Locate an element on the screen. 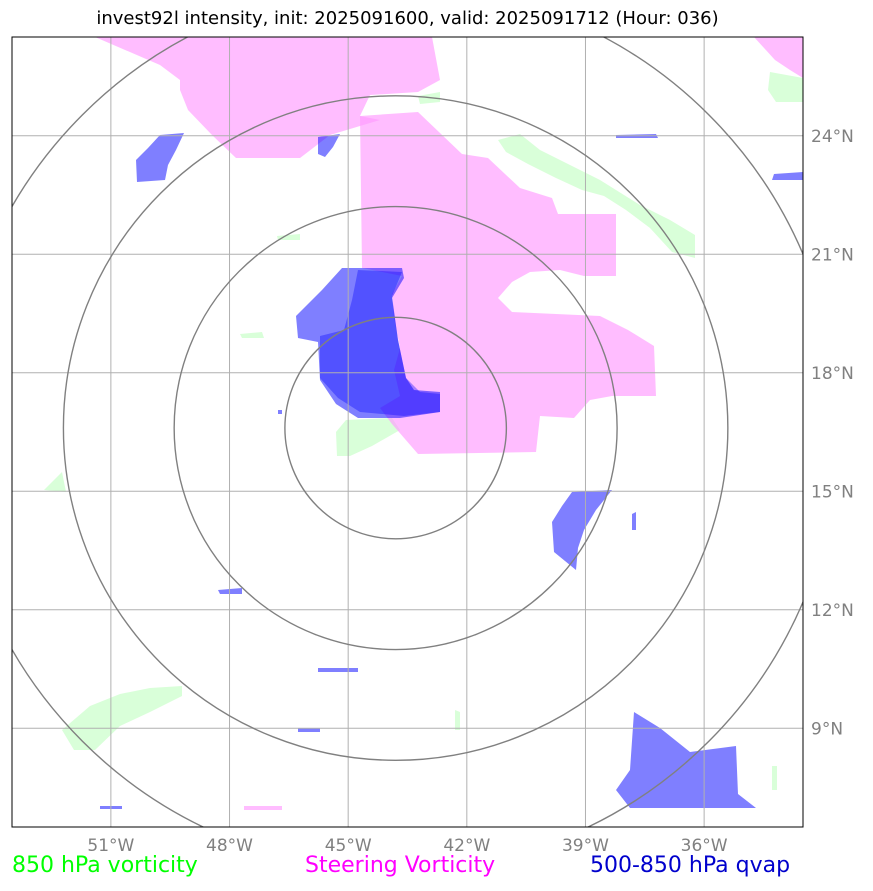 This screenshot has width=873, height=891. legend-850-vorticity: 850 hPa vorticity is located at coordinates (105, 865).